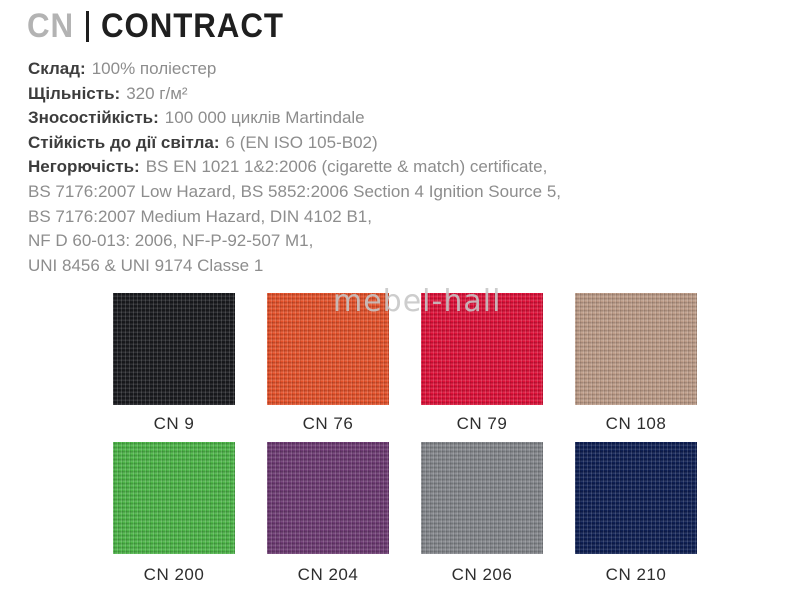 The height and width of the screenshot is (600, 800). Describe the element at coordinates (57, 68) in the screenshot. I see `spec-label: Склад:` at that location.